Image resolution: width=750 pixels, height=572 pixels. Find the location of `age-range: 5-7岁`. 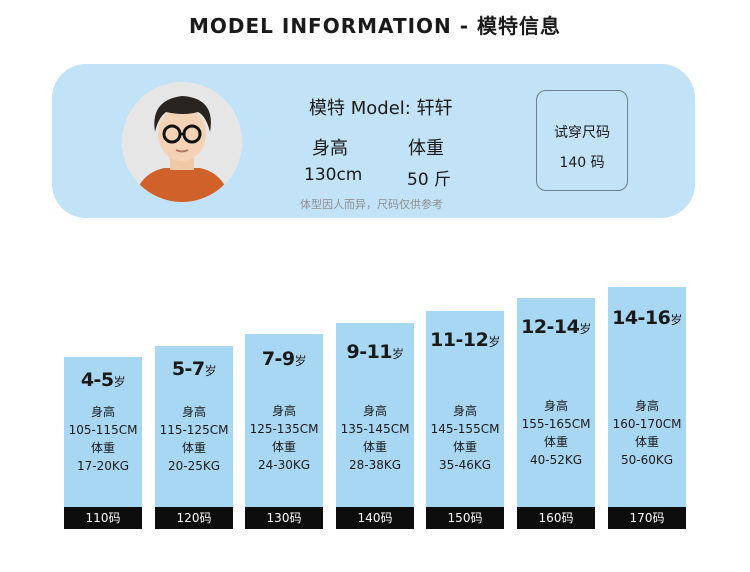

age-range: 5-7岁 is located at coordinates (194, 369).